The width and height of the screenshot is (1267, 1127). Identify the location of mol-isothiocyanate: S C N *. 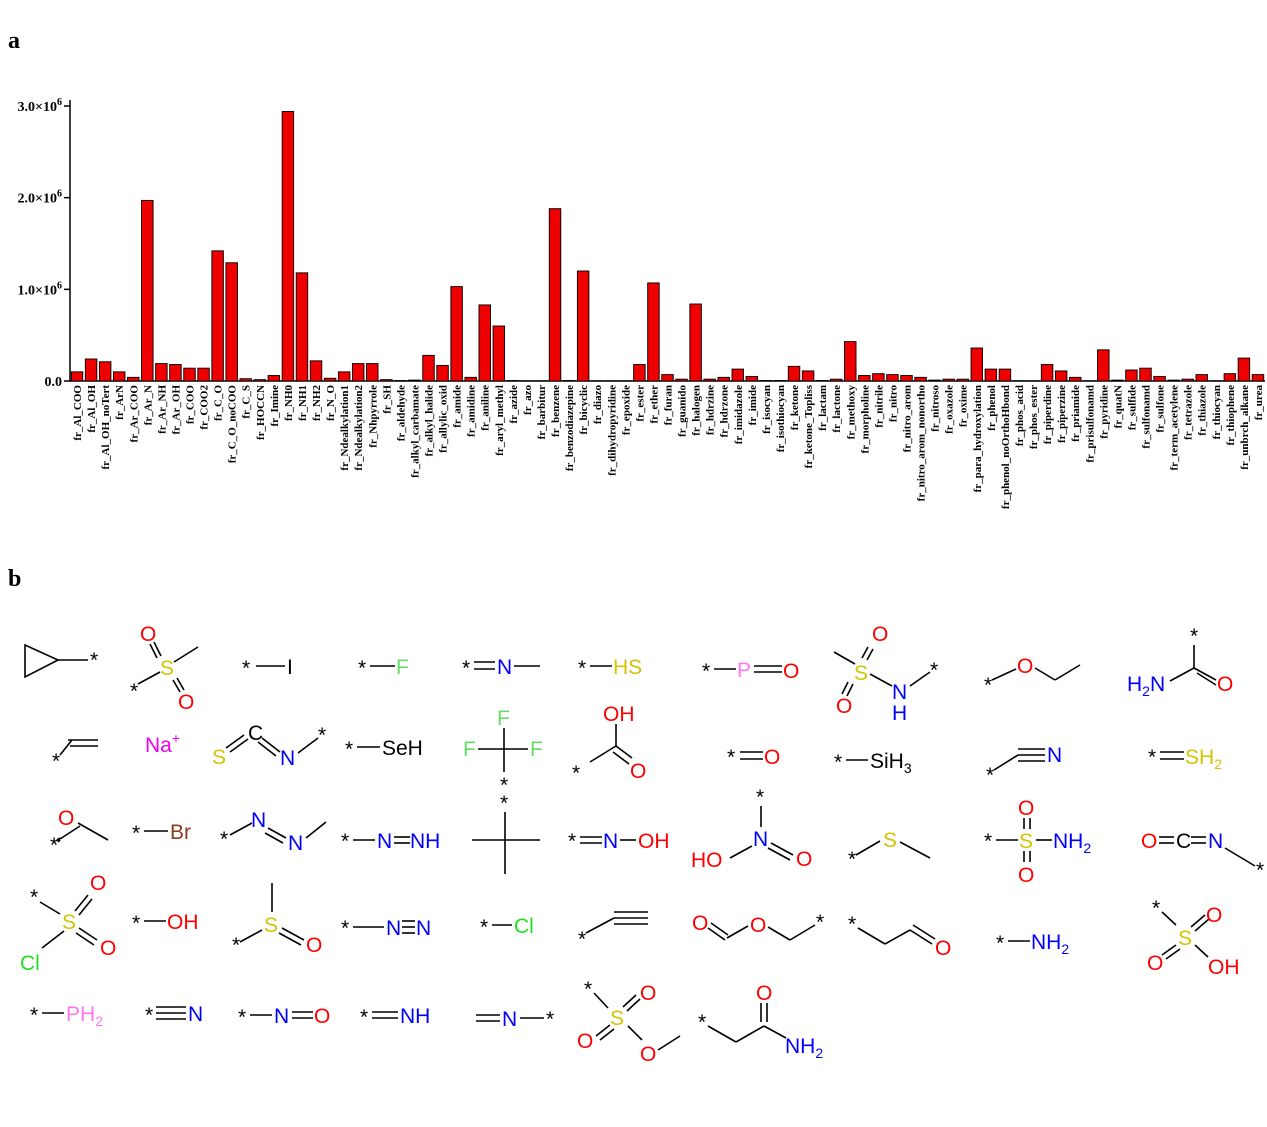
(269, 746).